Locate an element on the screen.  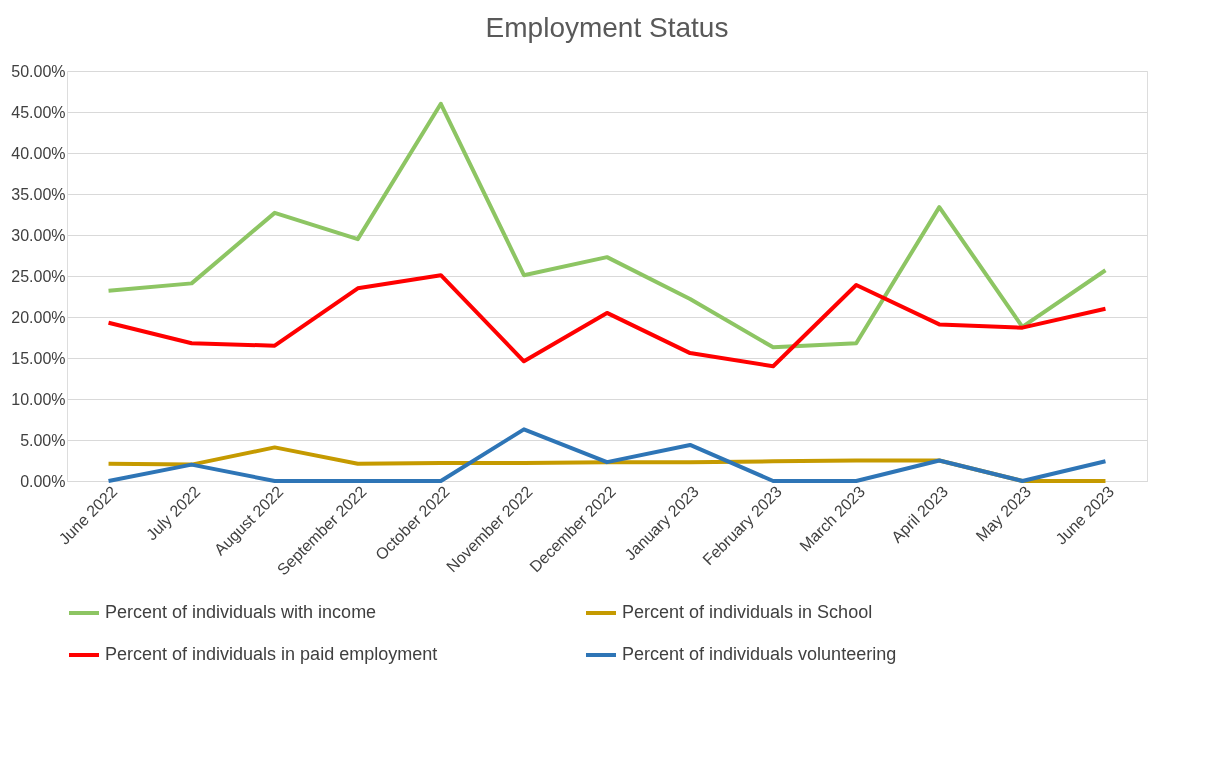
y-tick-label: 10.00% is located at coordinates (38, 399).